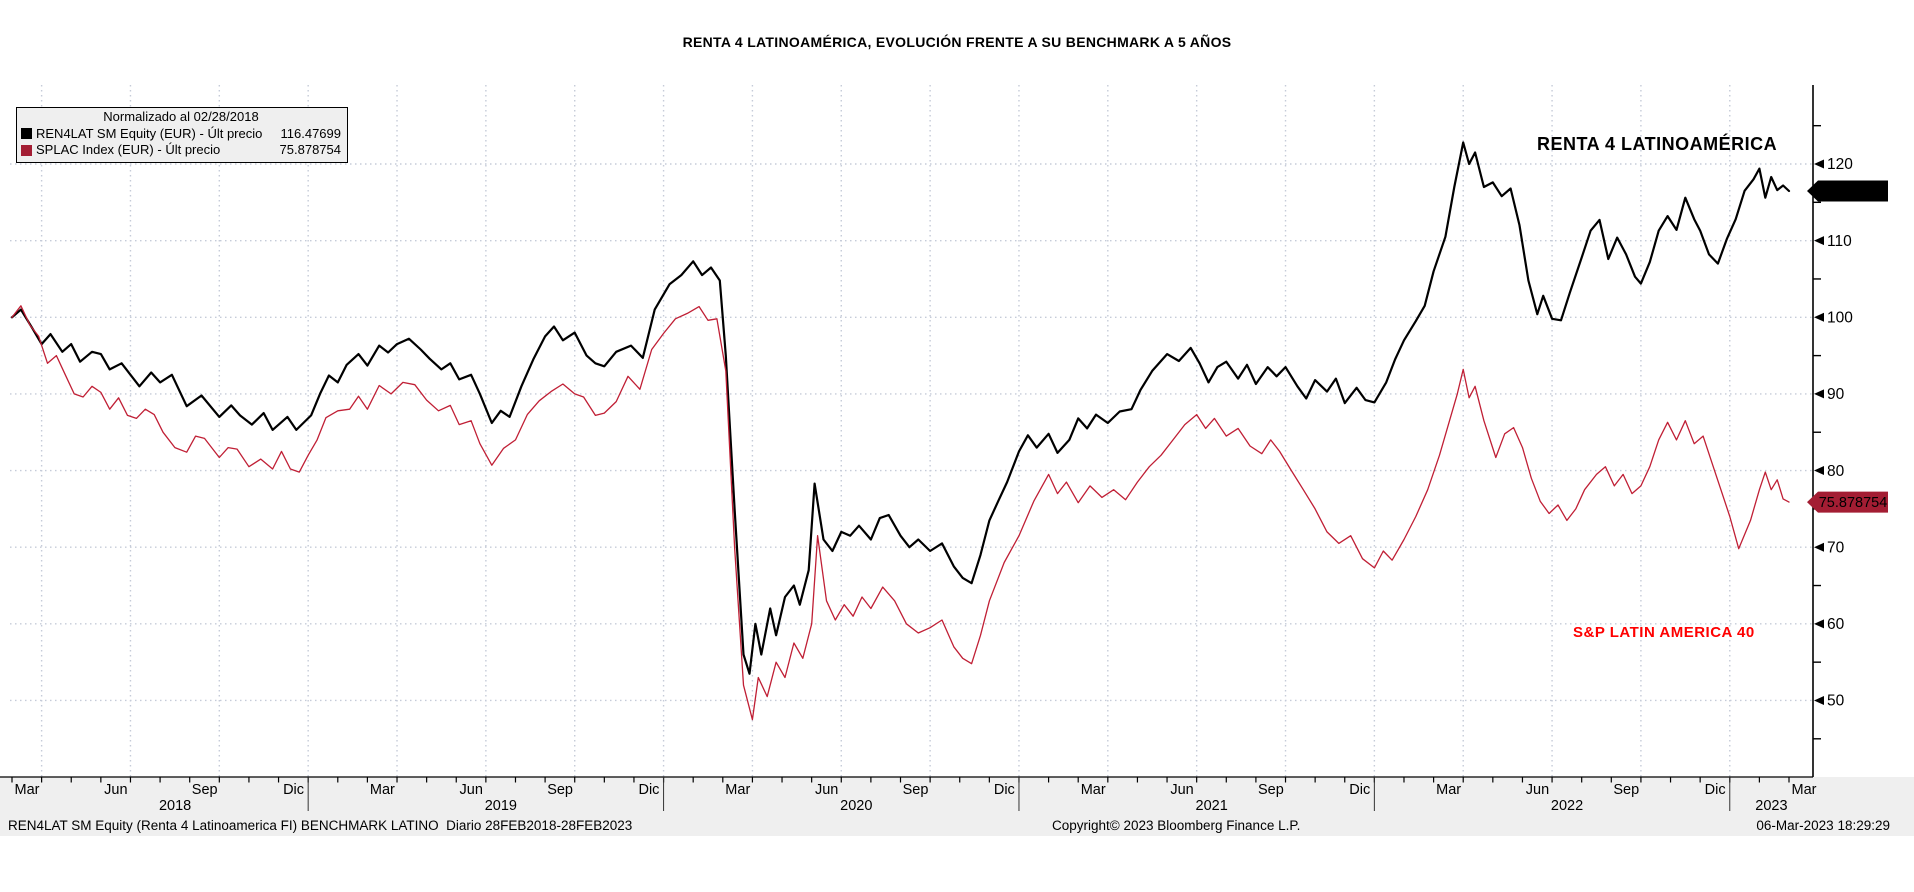  I want to click on legend-item-splac: SPLAC Index (EUR) - Últ precio 75.878754, so click(181, 150).